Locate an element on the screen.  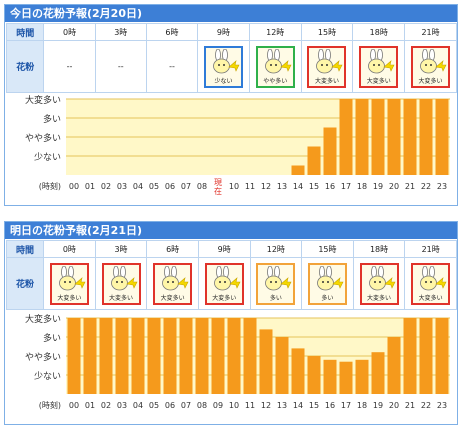
pollen-slot: 多い is located at coordinates (327, 283).